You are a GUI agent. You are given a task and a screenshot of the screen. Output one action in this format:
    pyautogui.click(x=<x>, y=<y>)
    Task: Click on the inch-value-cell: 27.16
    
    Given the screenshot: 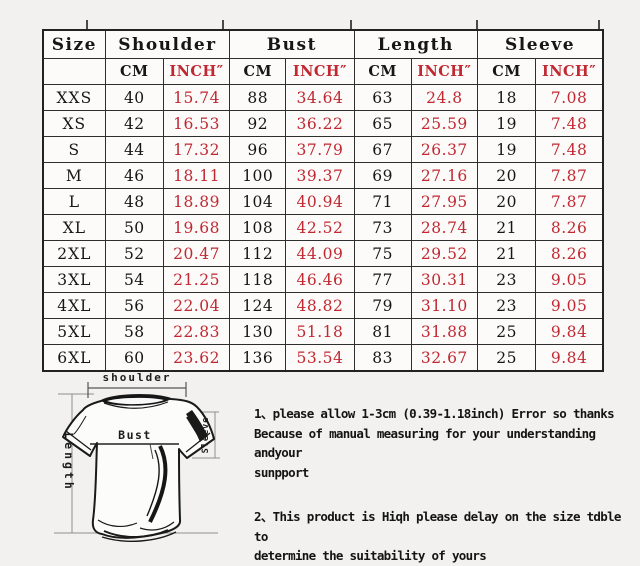 What is the action you would take?
    pyautogui.click(x=444, y=175)
    